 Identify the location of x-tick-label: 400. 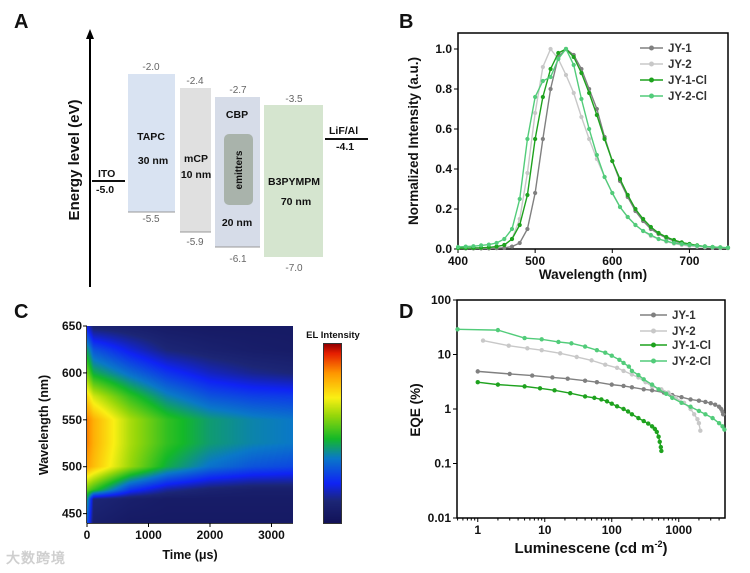
(458, 261).